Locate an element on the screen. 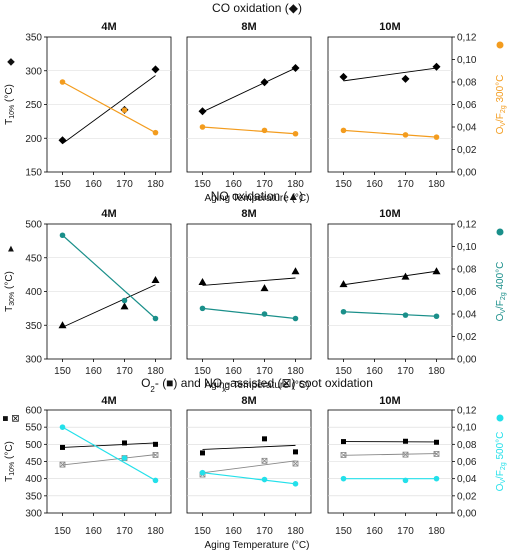 The image size is (514, 550). y2-axis-title-part: 400°C is located at coordinates (500, 277).